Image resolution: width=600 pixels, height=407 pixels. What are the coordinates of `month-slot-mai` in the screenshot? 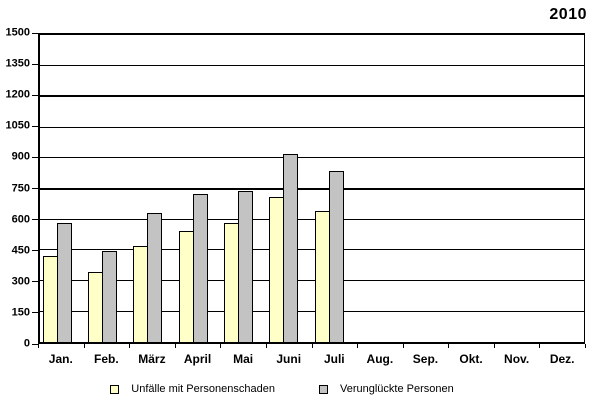 It's located at (243, 188).